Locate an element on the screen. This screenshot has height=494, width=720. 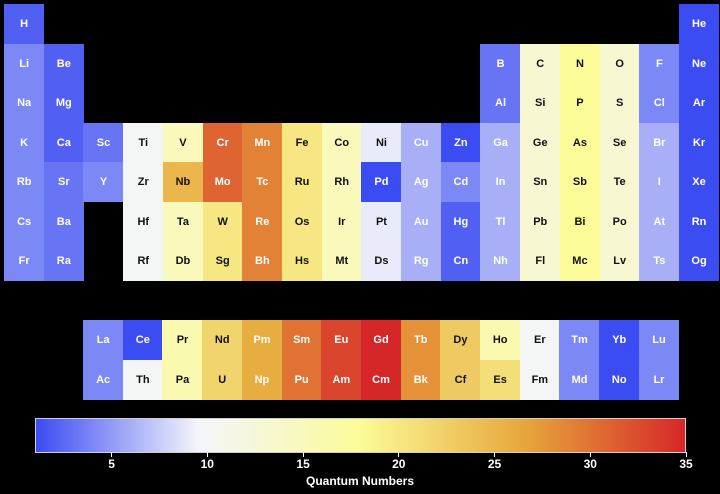
element-cell-ba: Ba is located at coordinates (63, 221).